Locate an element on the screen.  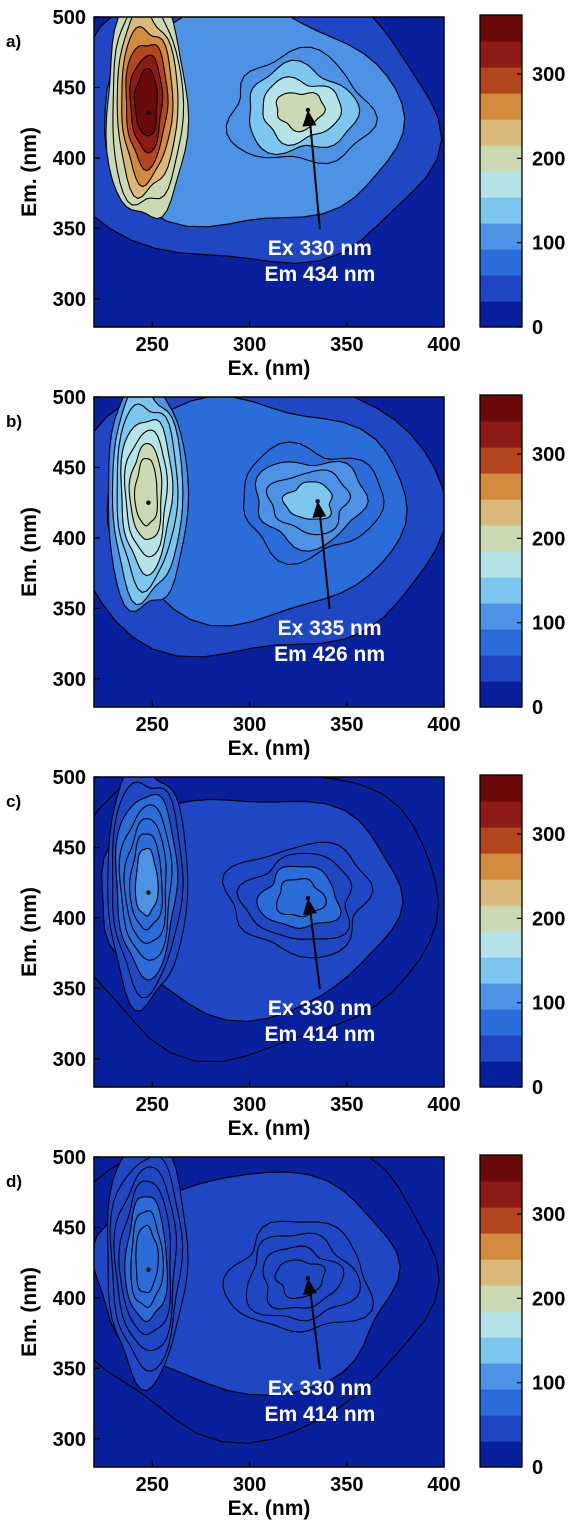
contour-area is located at coordinates (269, 527).